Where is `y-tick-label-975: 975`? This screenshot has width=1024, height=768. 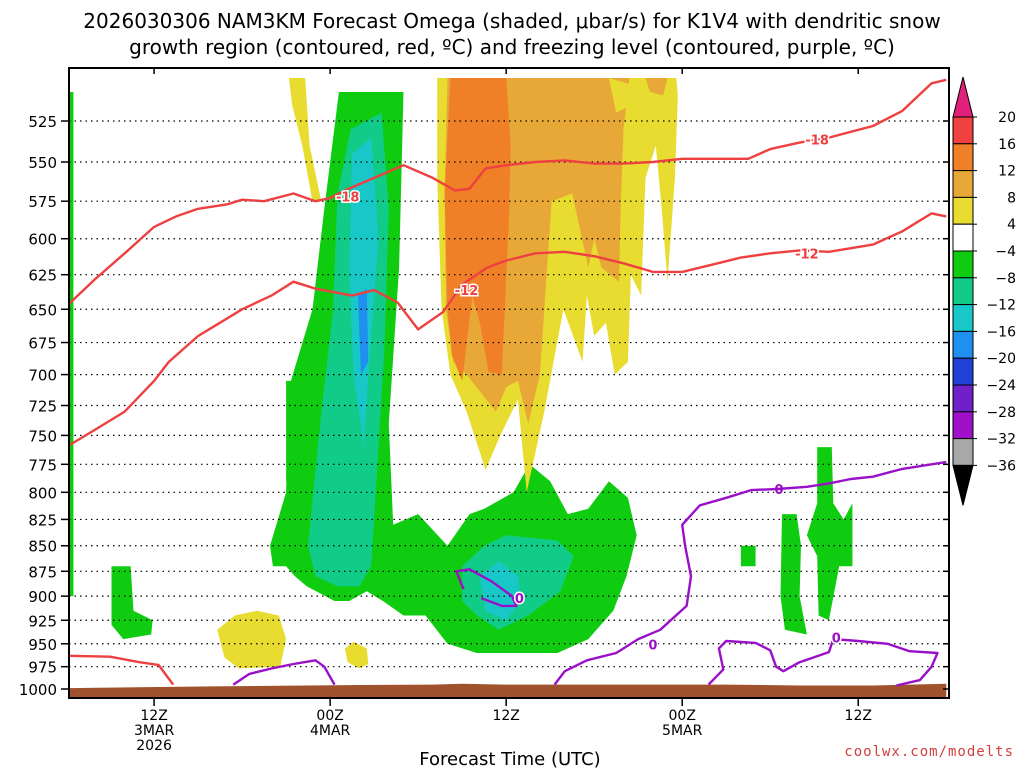
y-tick-label-975: 975 is located at coordinates (42, 668).